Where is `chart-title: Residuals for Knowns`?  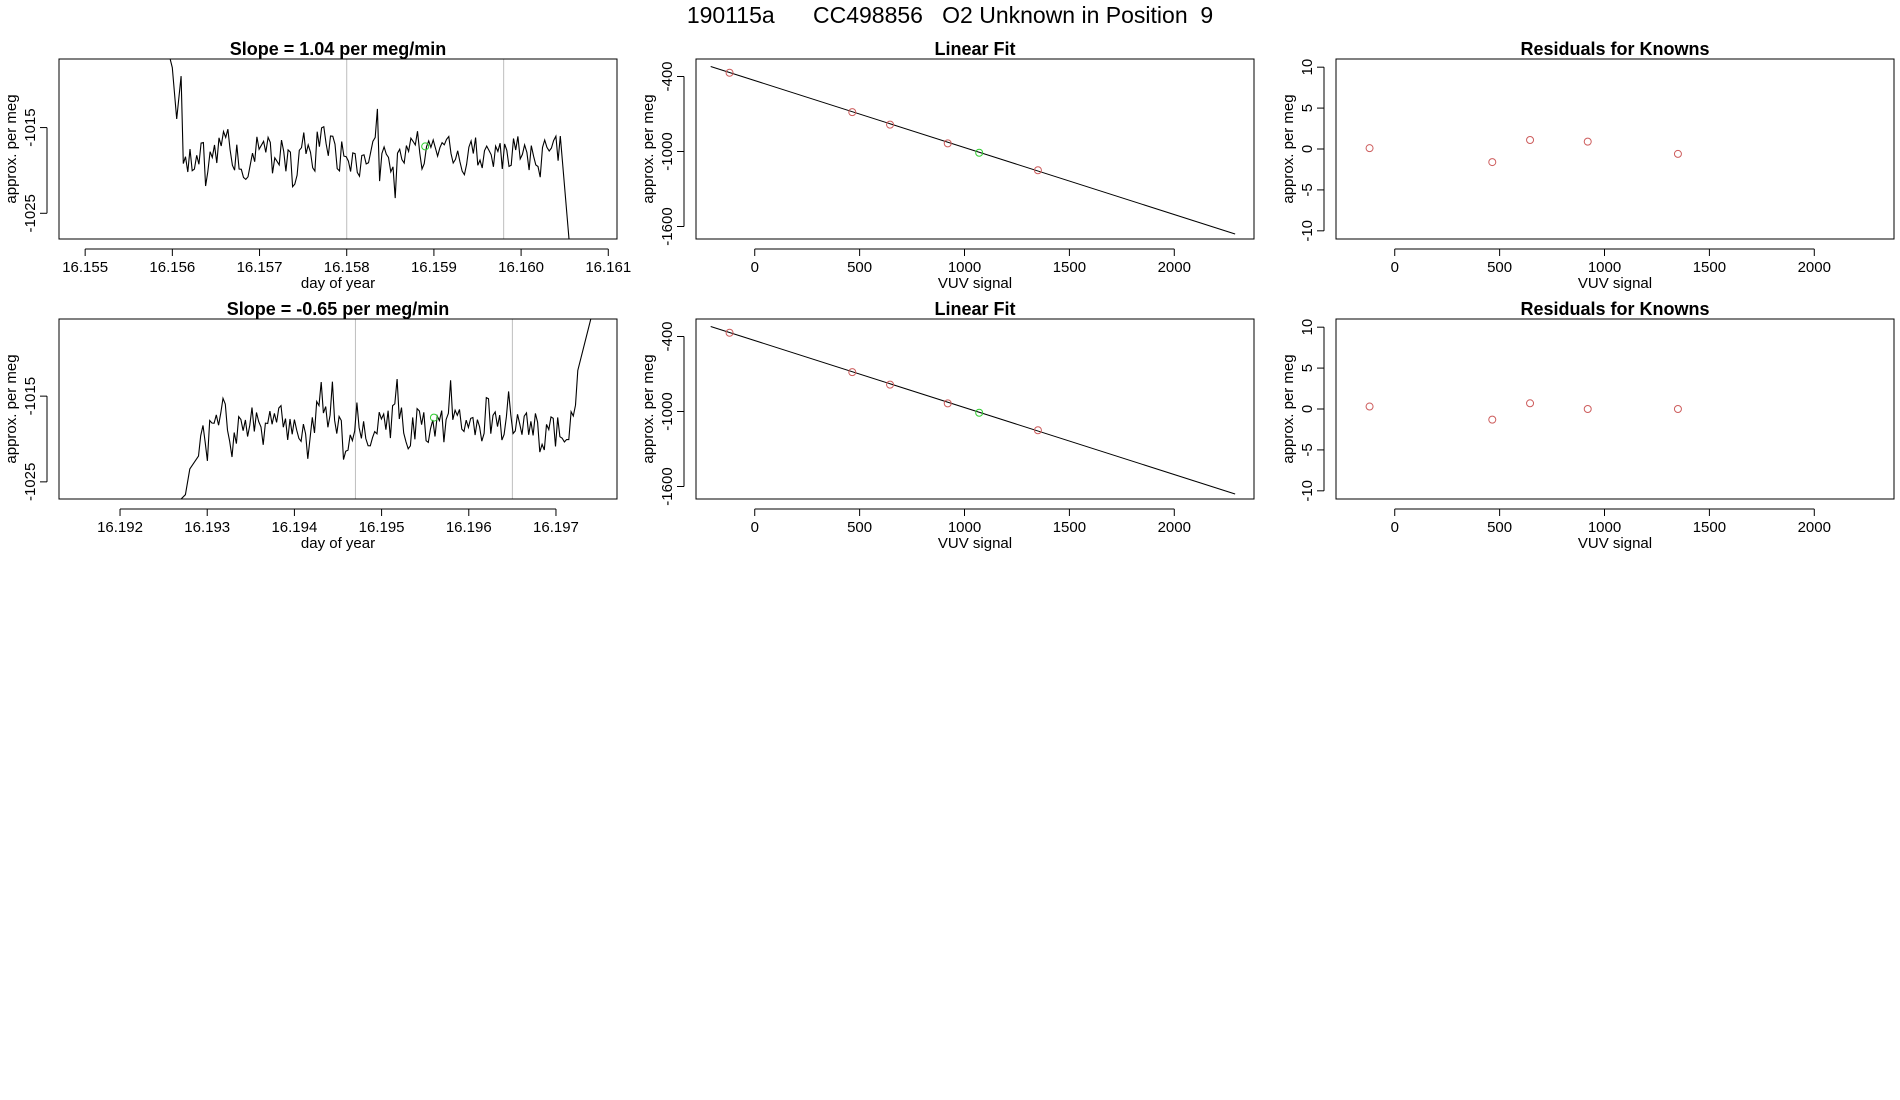 chart-title: Residuals for Knowns is located at coordinates (1614, 309).